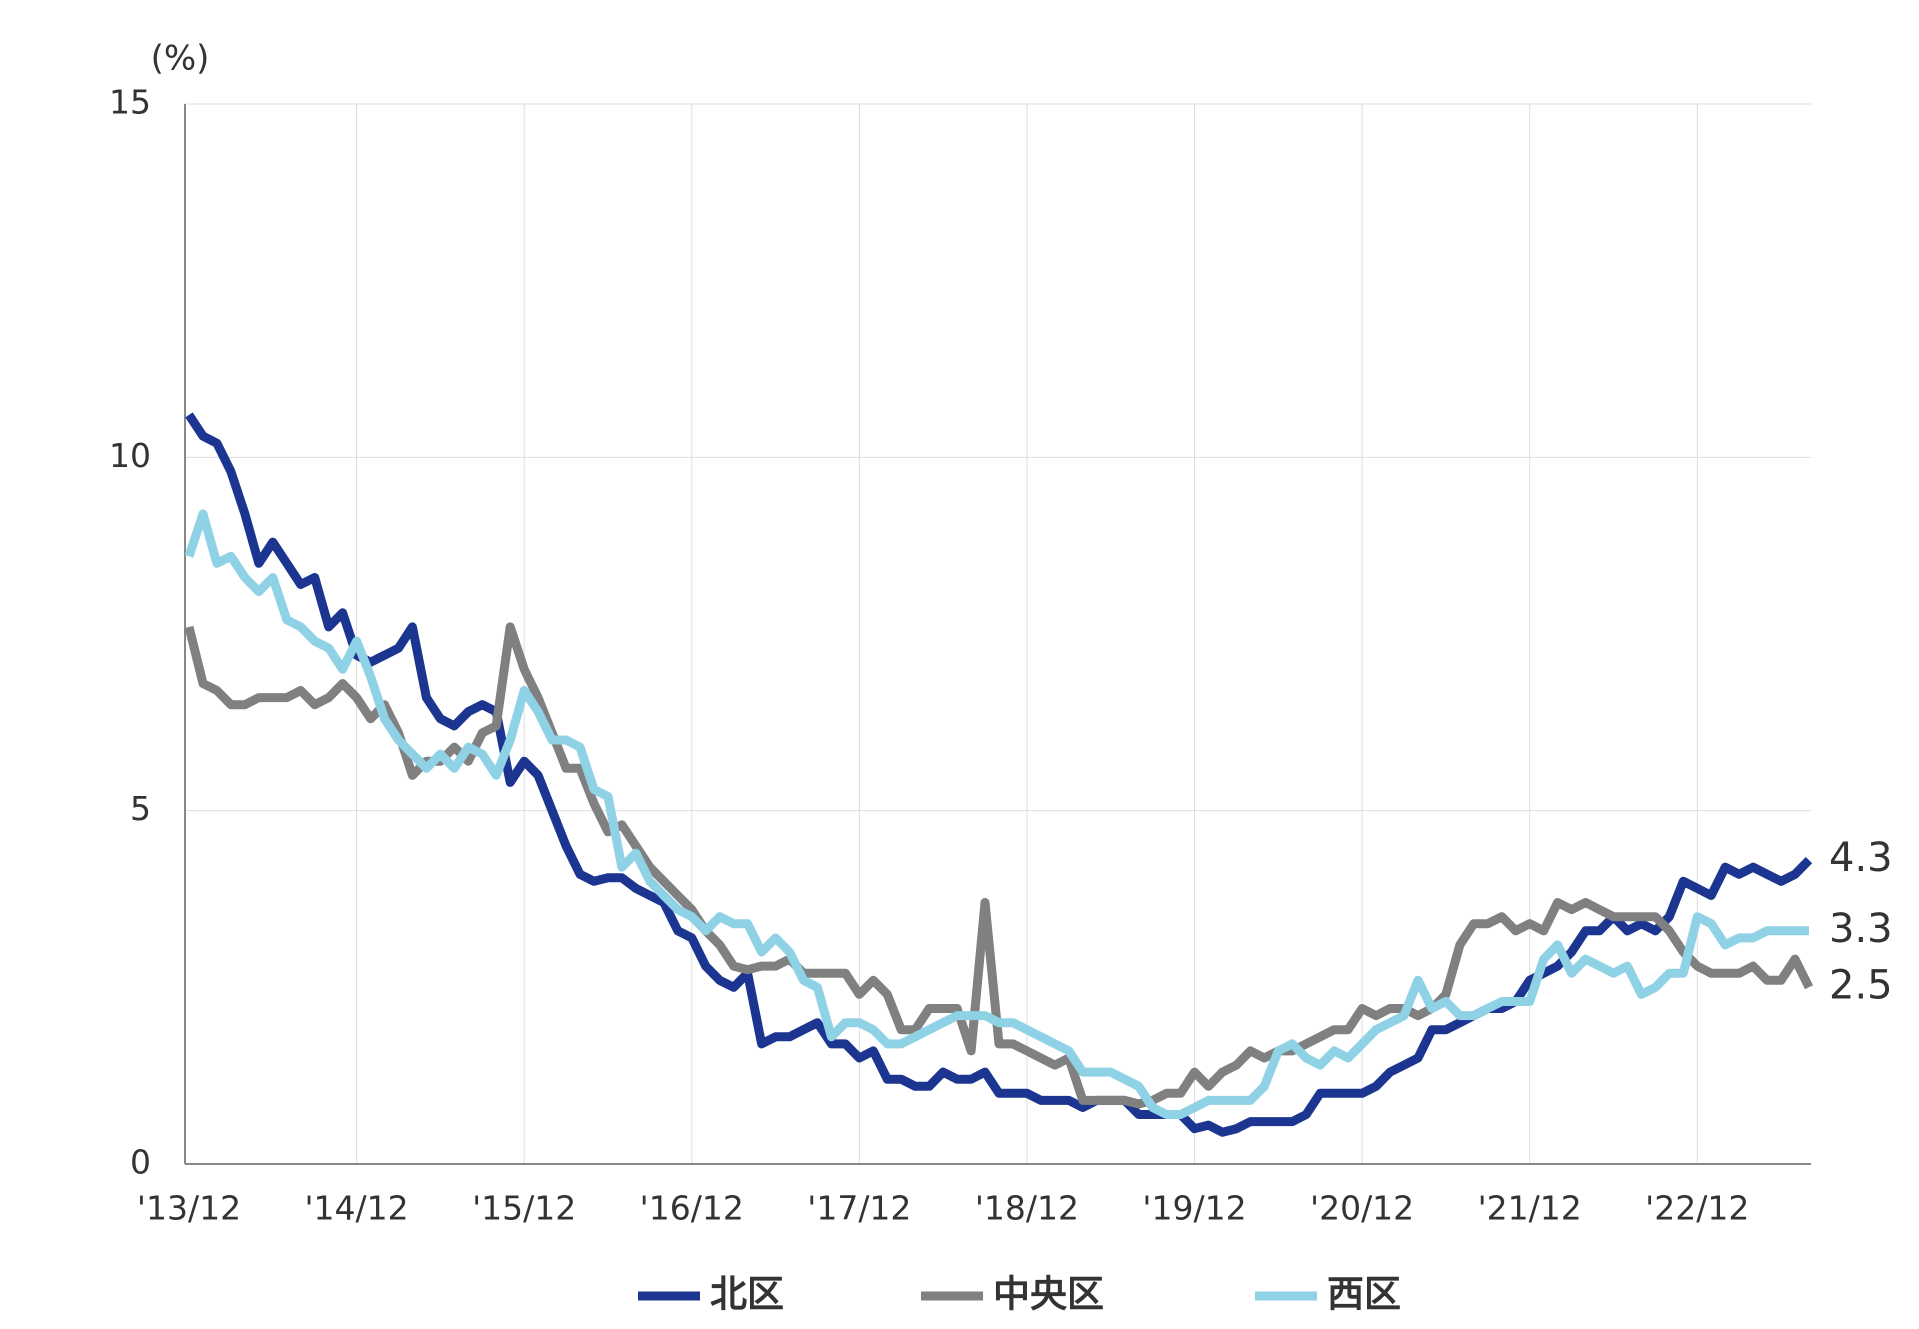  I want to click on end-value-label: 2.5, so click(1861, 985).